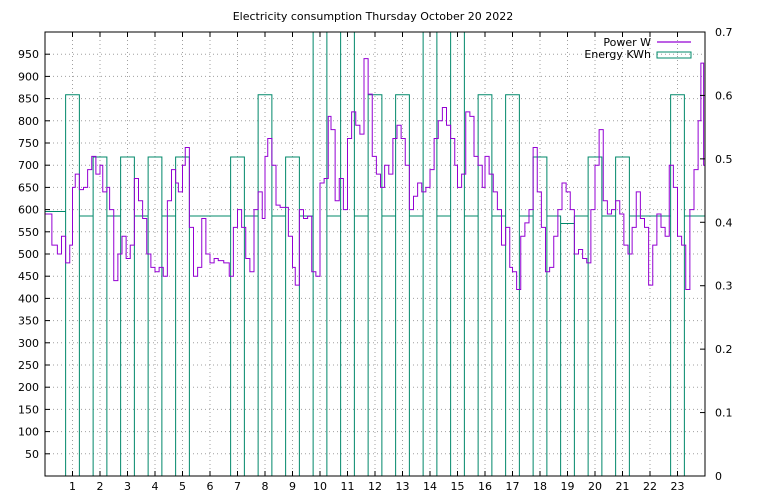  I want to click on x-tick-label: 21, so click(623, 486).